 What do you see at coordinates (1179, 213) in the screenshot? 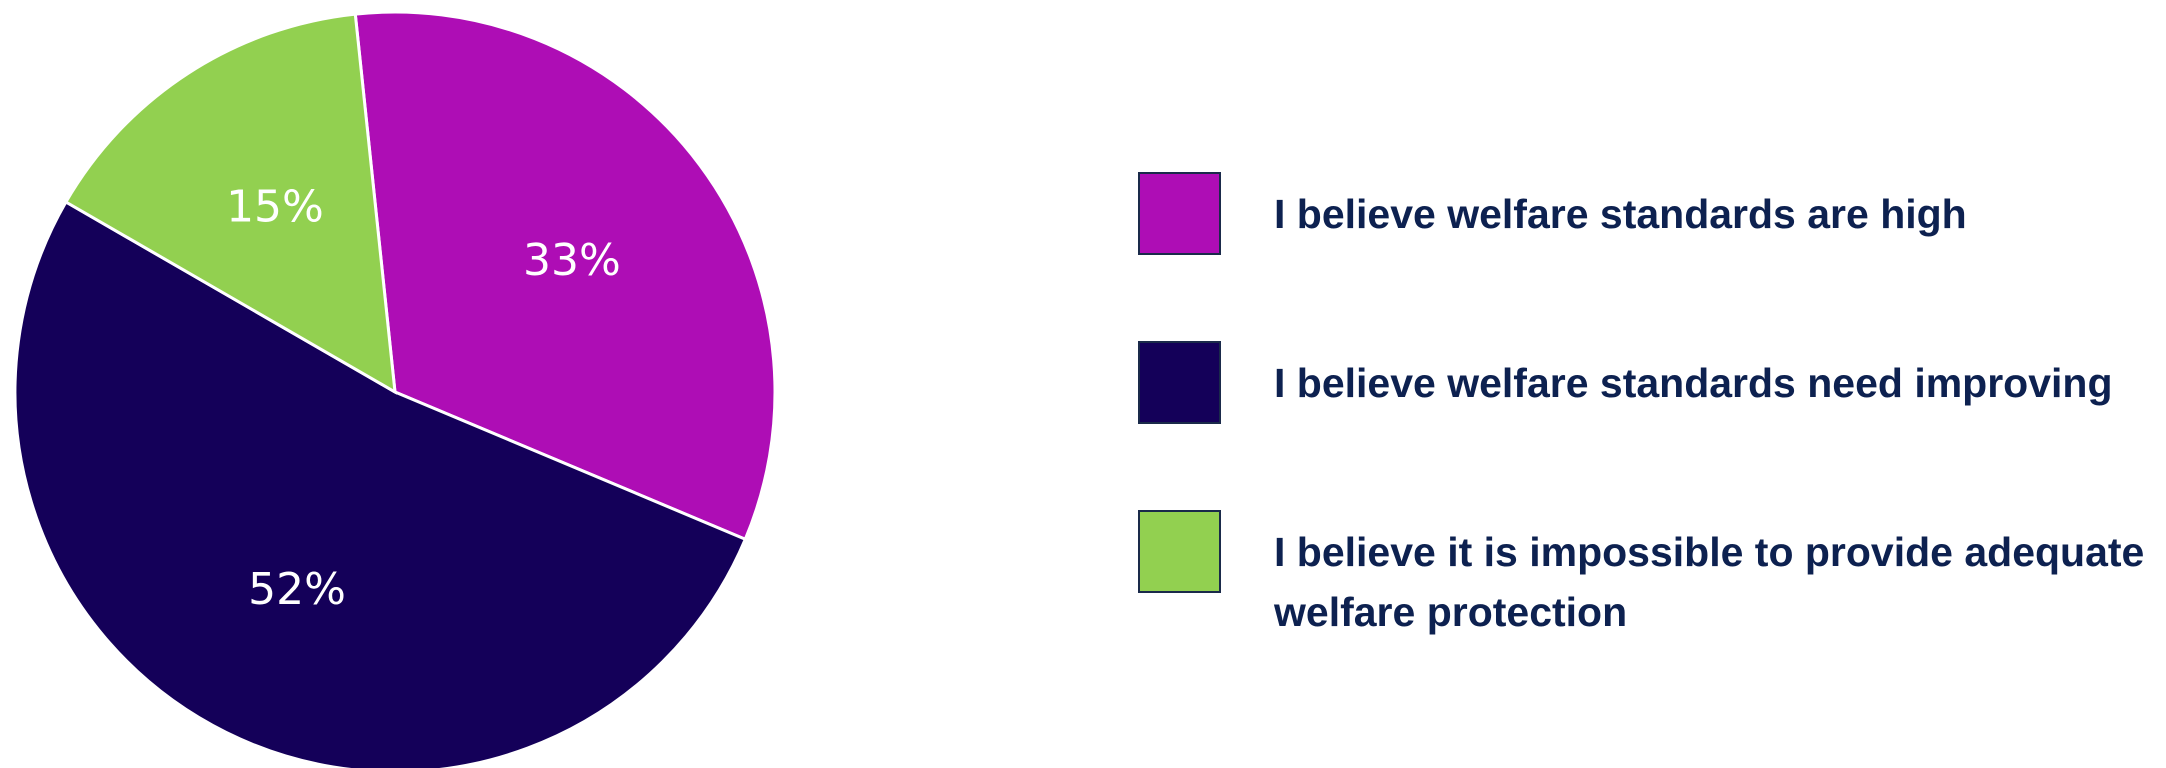
I see `legend-swatch-high` at bounding box center [1179, 213].